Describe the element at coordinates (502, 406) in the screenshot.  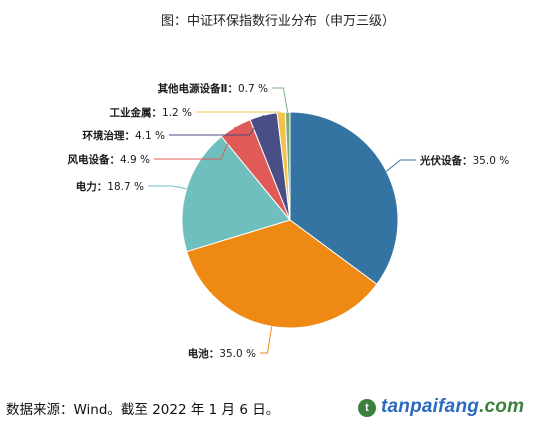
I see `watermark-domain: .com` at that location.